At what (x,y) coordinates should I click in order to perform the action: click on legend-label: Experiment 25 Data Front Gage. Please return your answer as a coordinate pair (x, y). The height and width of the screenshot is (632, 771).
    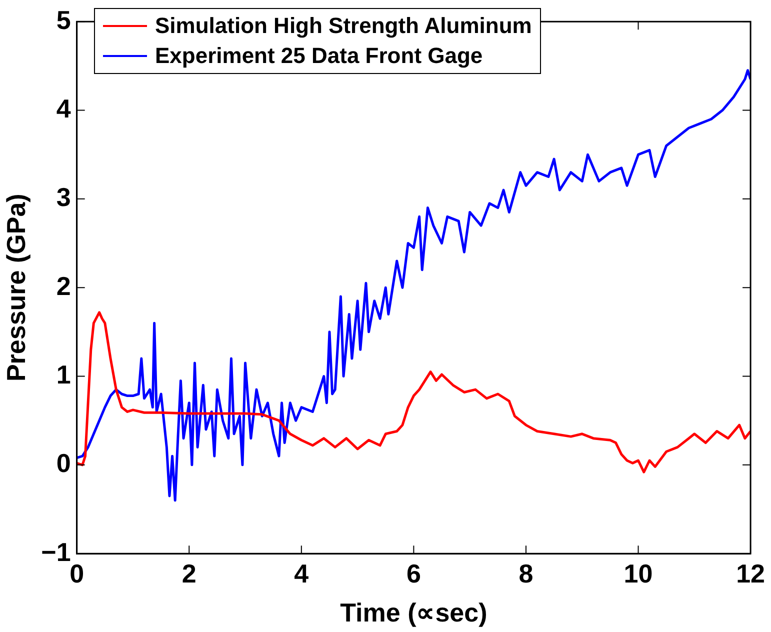
    Looking at the image, I should click on (319, 56).